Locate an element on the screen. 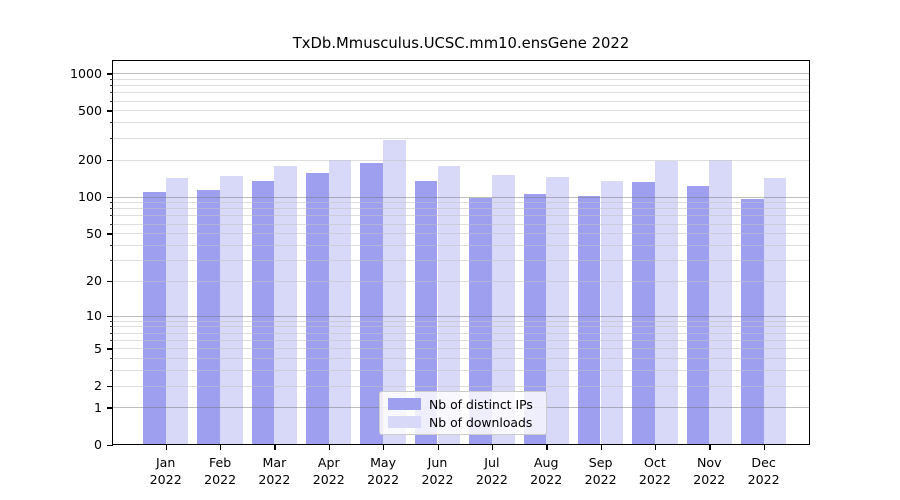  legend: Nb of distinct IPs Nb of downloads is located at coordinates (463, 413).